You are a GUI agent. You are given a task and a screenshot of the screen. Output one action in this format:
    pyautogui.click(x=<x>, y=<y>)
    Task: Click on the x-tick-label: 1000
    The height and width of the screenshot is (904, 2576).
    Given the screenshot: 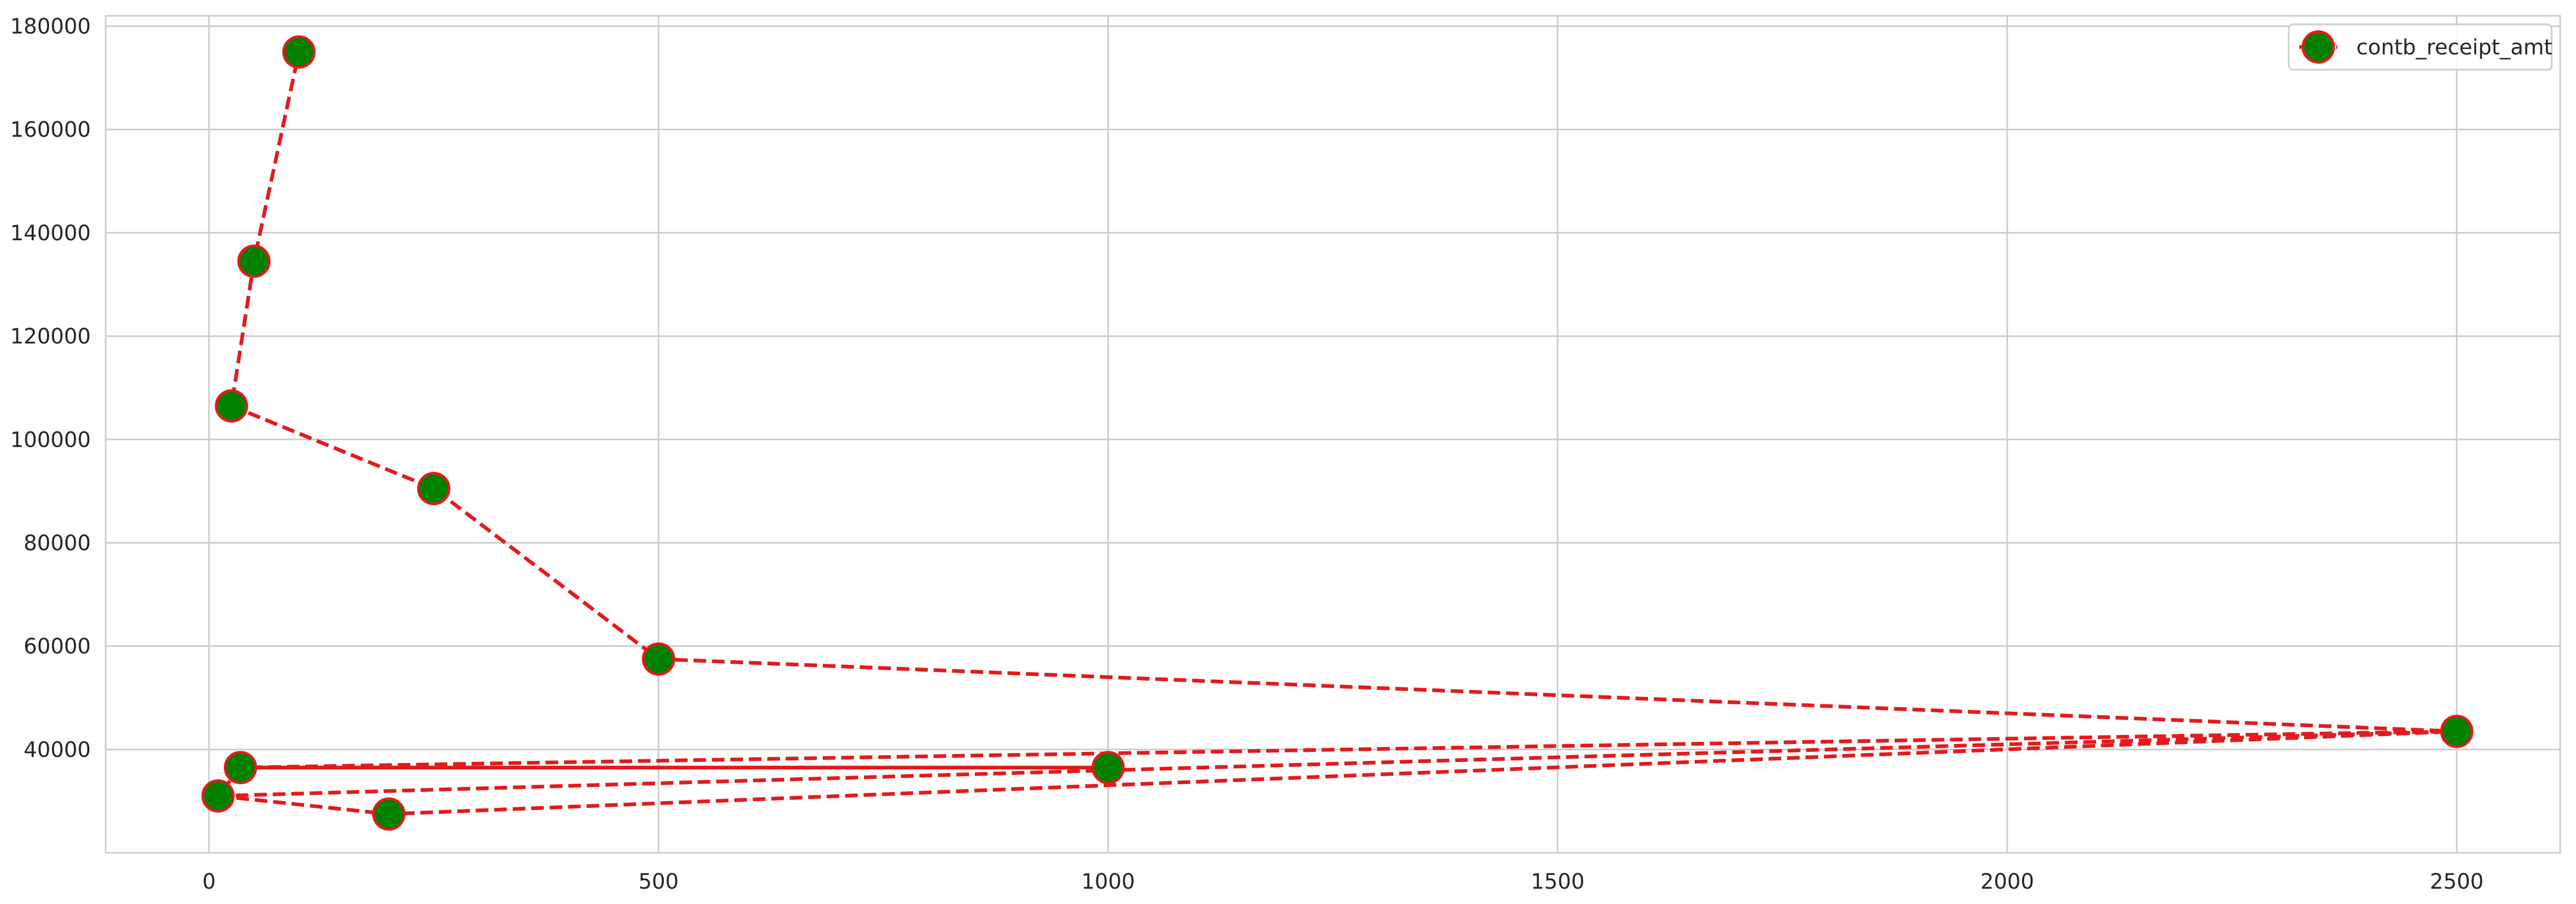 What is the action you would take?
    pyautogui.click(x=1108, y=882)
    